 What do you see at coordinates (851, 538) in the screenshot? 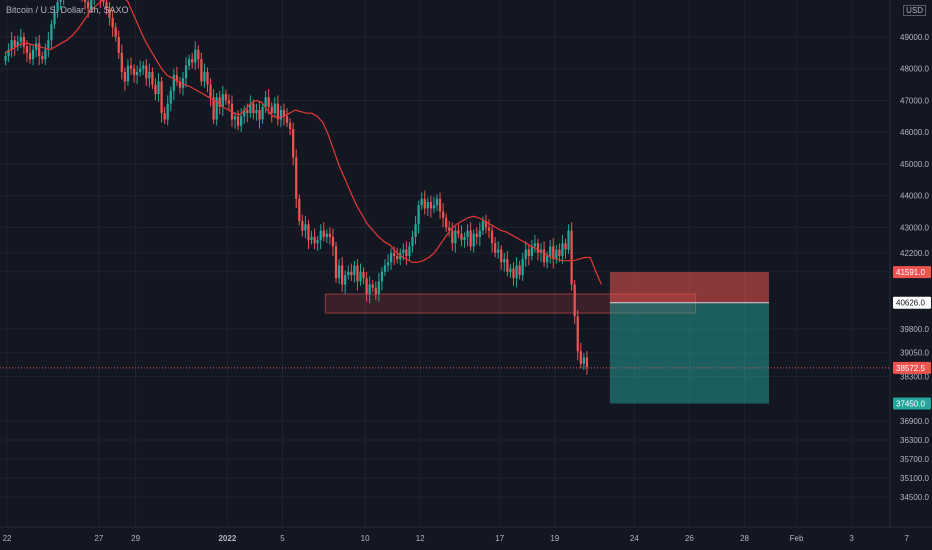
I see `x-tick-label: 3` at bounding box center [851, 538].